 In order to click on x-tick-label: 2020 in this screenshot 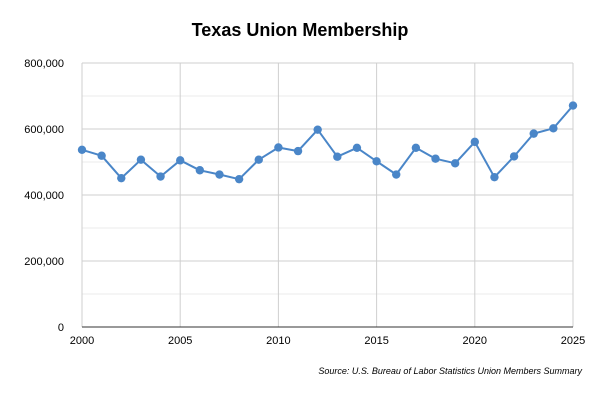, I will do `click(475, 341)`.